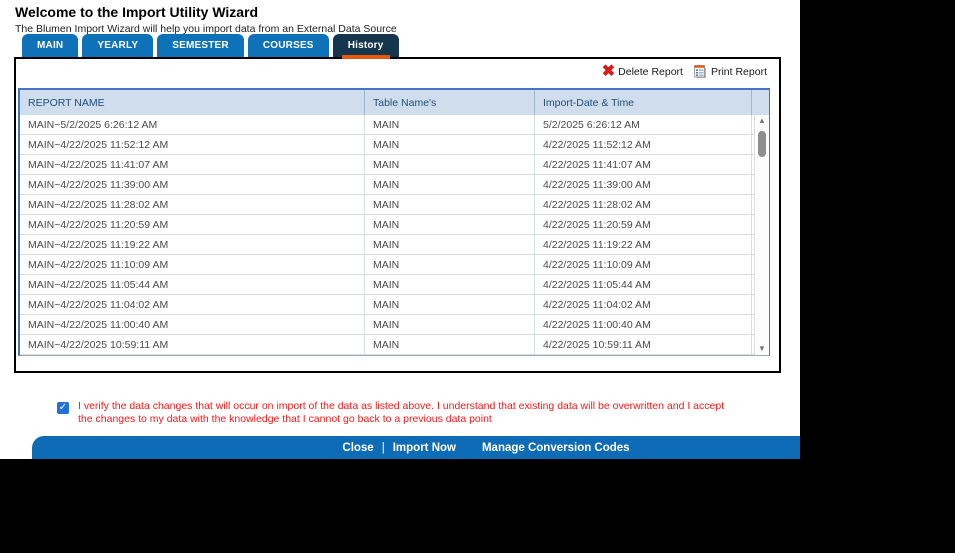 The image size is (955, 553). I want to click on tab-main: MAIN, so click(50, 45).